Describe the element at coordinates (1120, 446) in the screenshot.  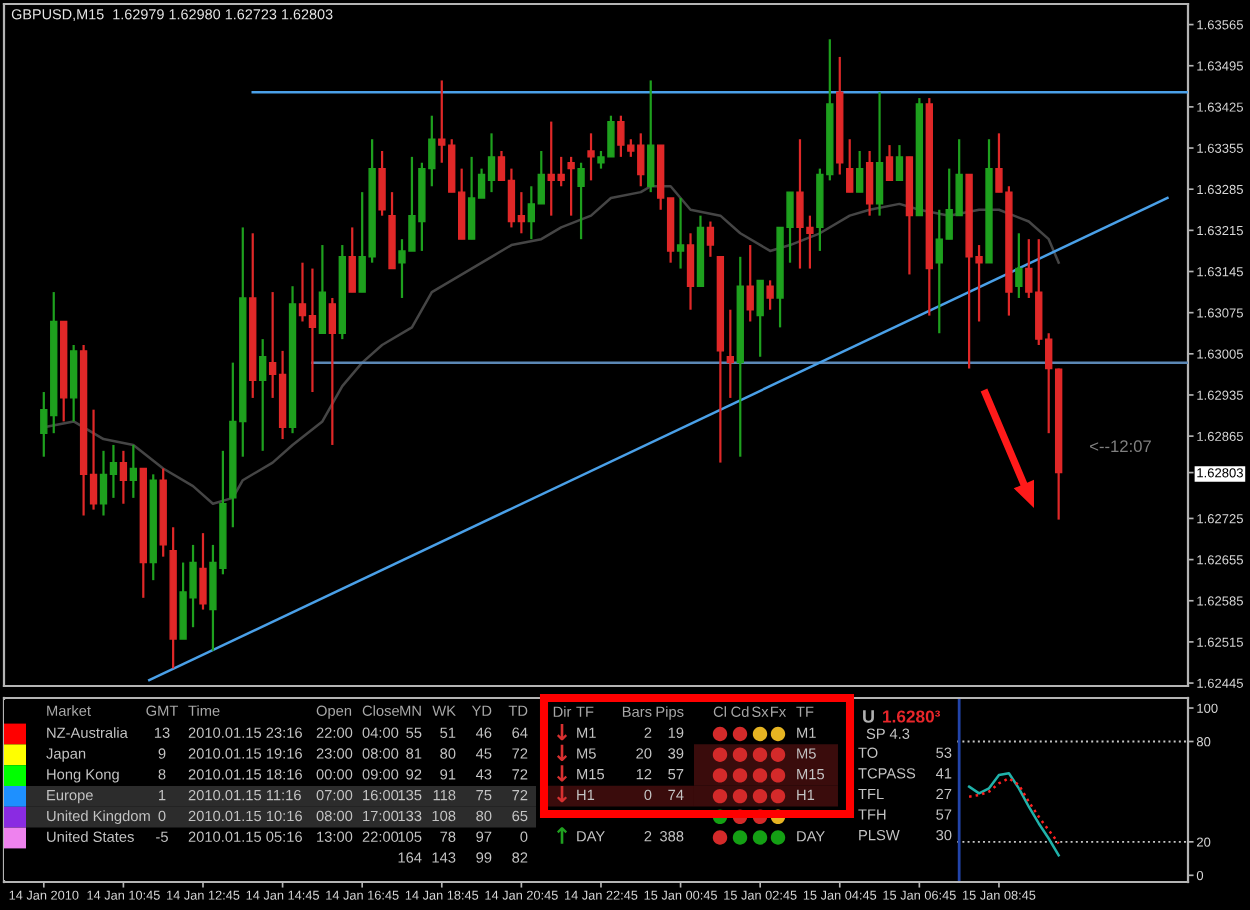
I see `annotation: <--12:07` at that location.